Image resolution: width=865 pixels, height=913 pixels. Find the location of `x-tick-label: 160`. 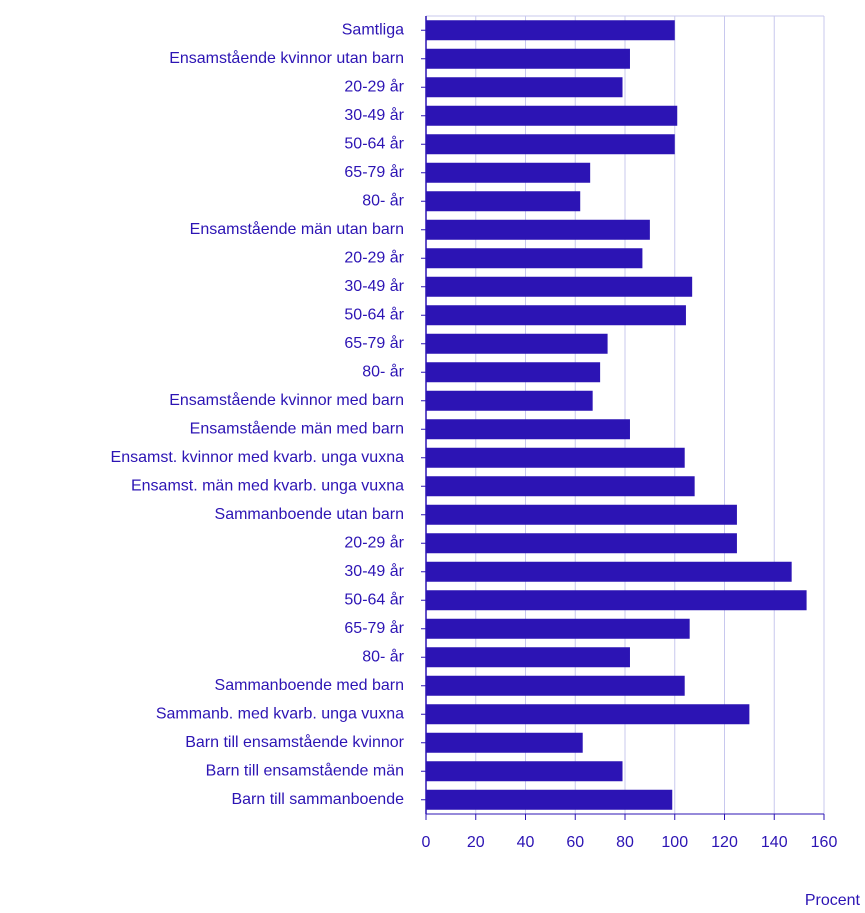

x-tick-label: 160 is located at coordinates (824, 842).